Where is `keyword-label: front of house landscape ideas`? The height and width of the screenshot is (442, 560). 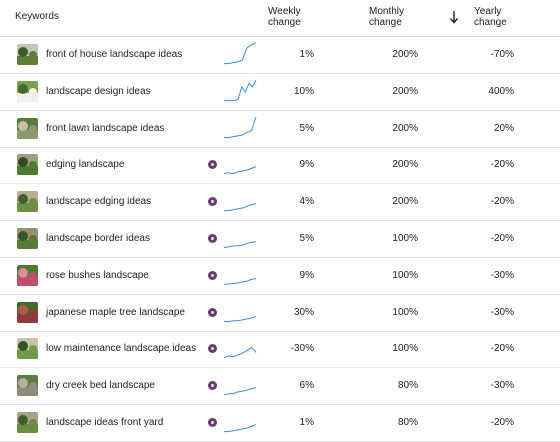 keyword-label: front of house landscape ideas is located at coordinates (114, 54).